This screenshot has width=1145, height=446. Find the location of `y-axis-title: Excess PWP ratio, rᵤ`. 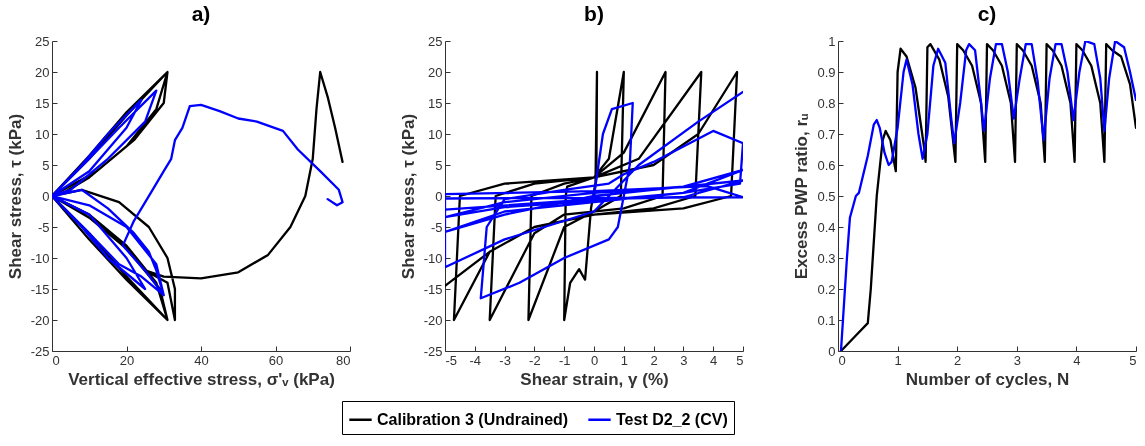

y-axis-title: Excess PWP ratio, rᵤ is located at coordinates (802, 196).